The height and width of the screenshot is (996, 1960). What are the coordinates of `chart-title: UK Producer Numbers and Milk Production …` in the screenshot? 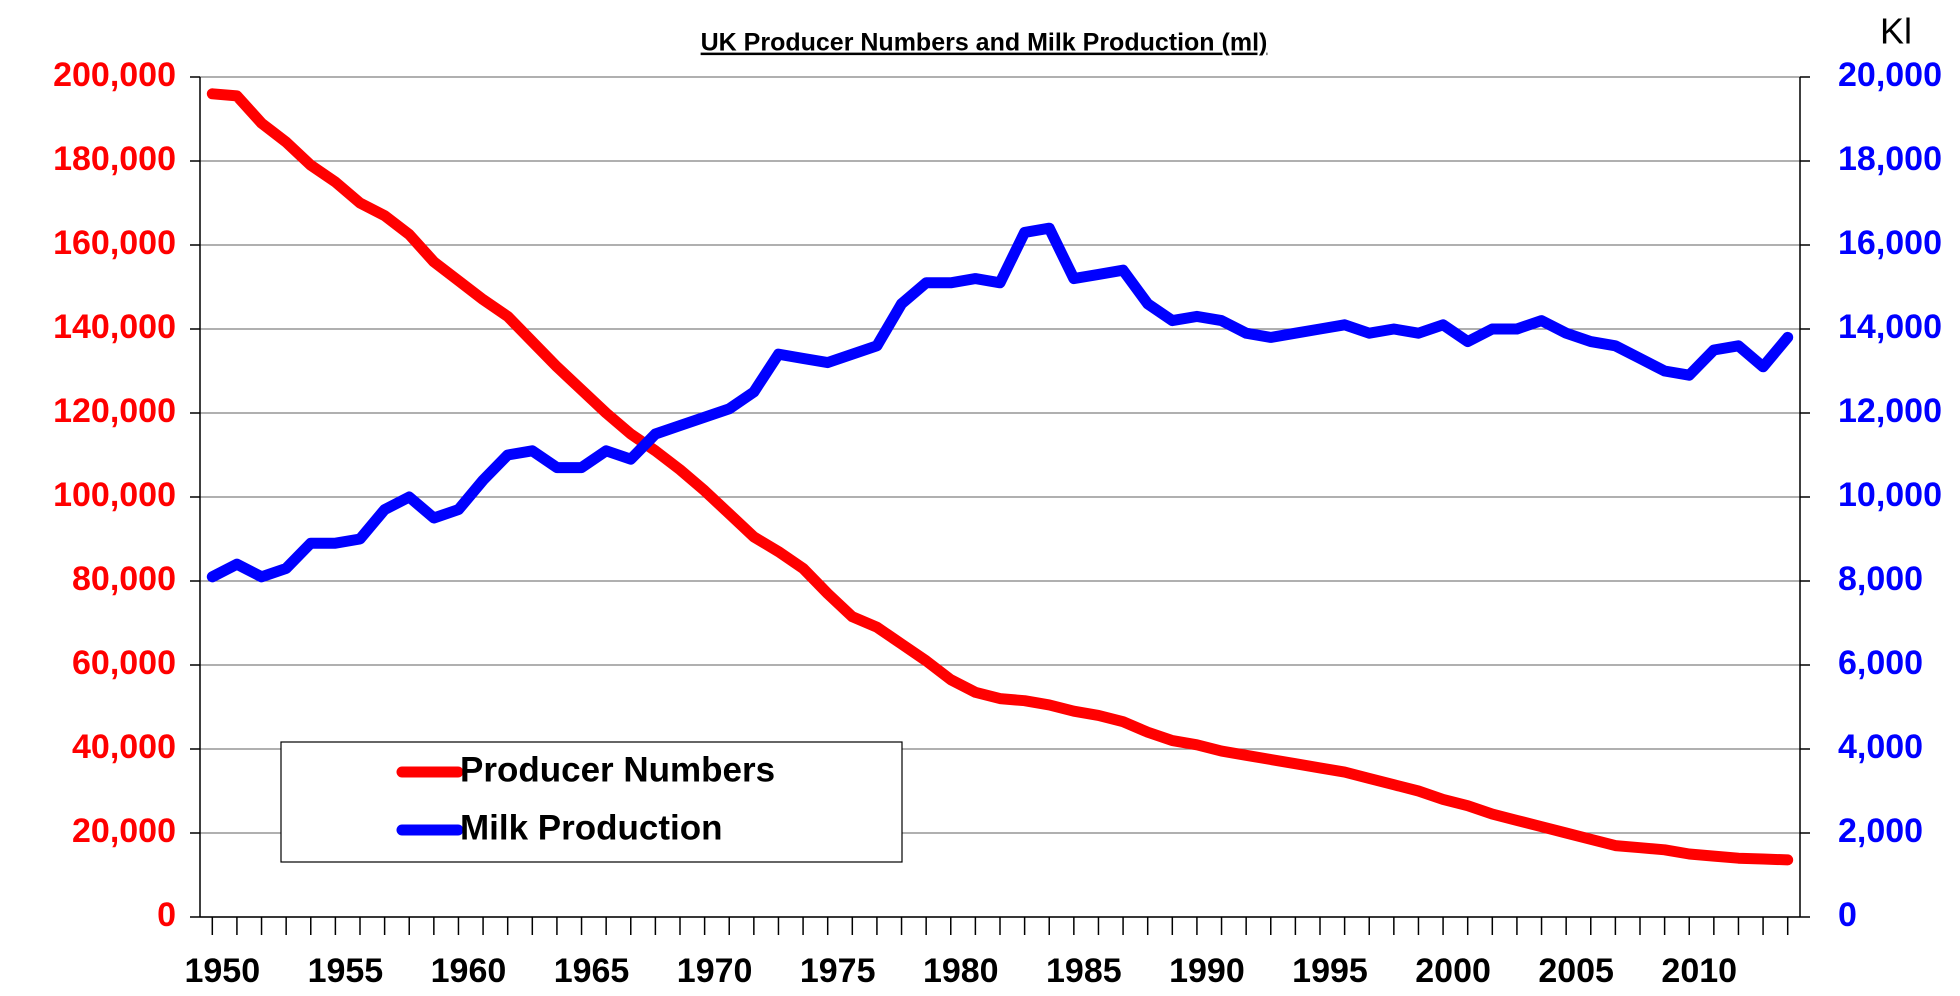 It's located at (984, 43).